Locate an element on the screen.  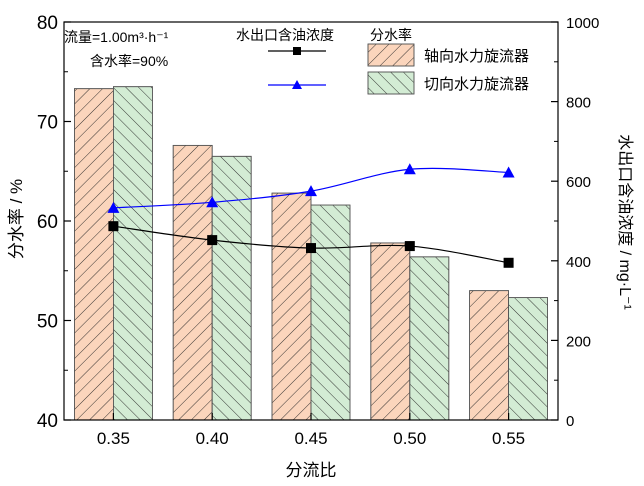
legend-swatch-axial-hatch is located at coordinates (391, 55).